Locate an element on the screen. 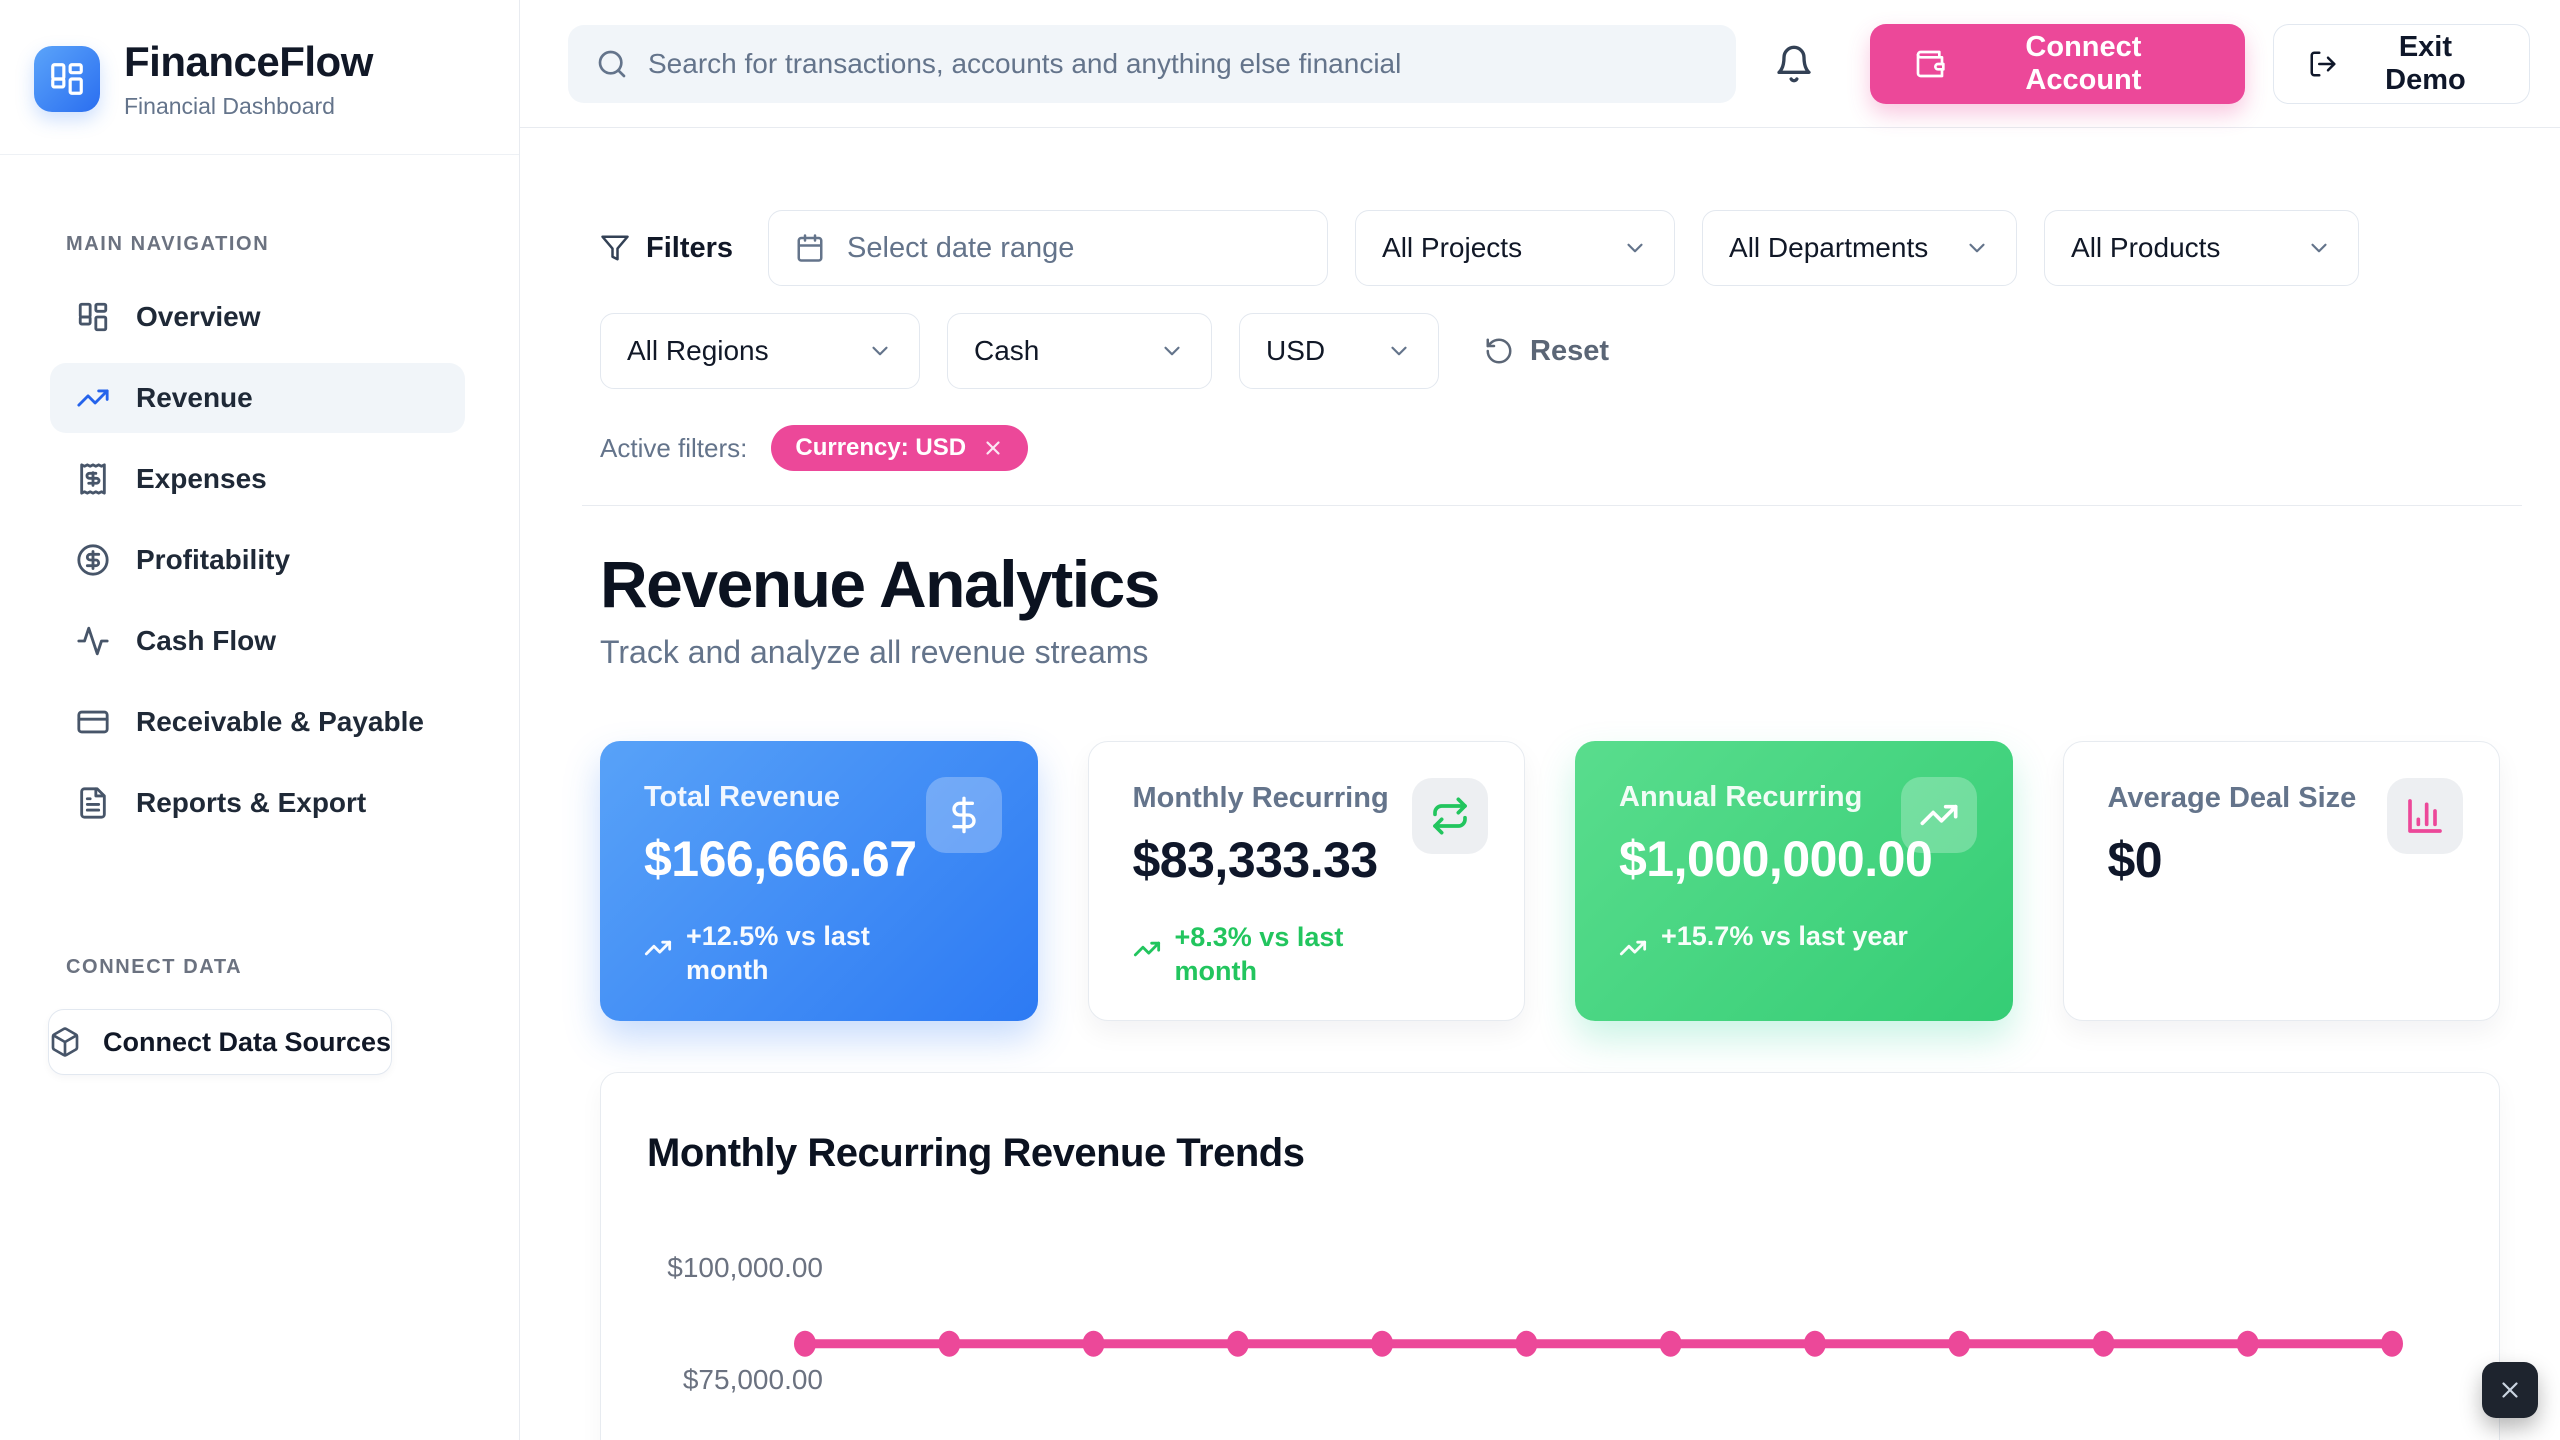  activity-icon is located at coordinates (93, 641).